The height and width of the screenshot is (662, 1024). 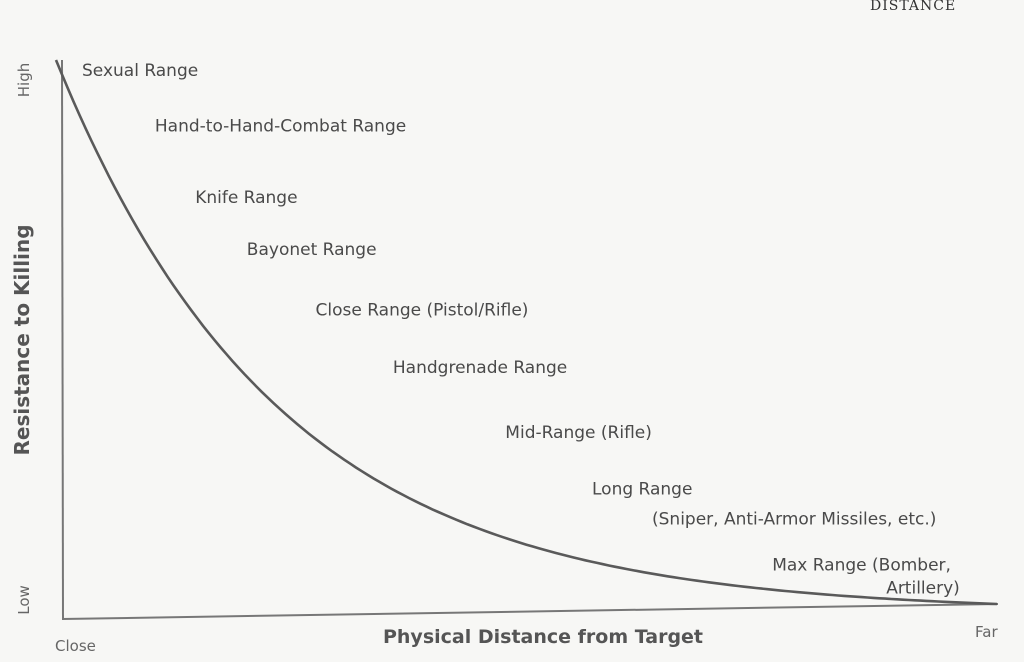 I want to click on range-label: Close Range (Pistol/Rifle), so click(x=422, y=311).